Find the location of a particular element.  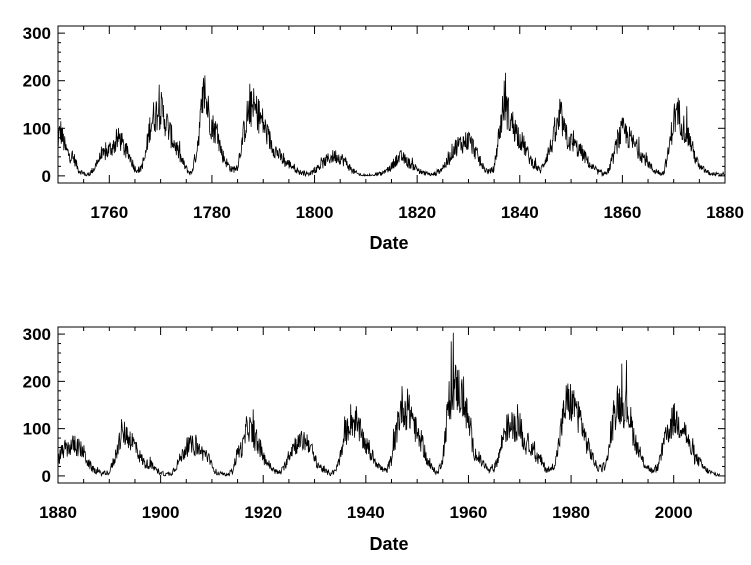

x-tick-label: 1820 is located at coordinates (417, 212).